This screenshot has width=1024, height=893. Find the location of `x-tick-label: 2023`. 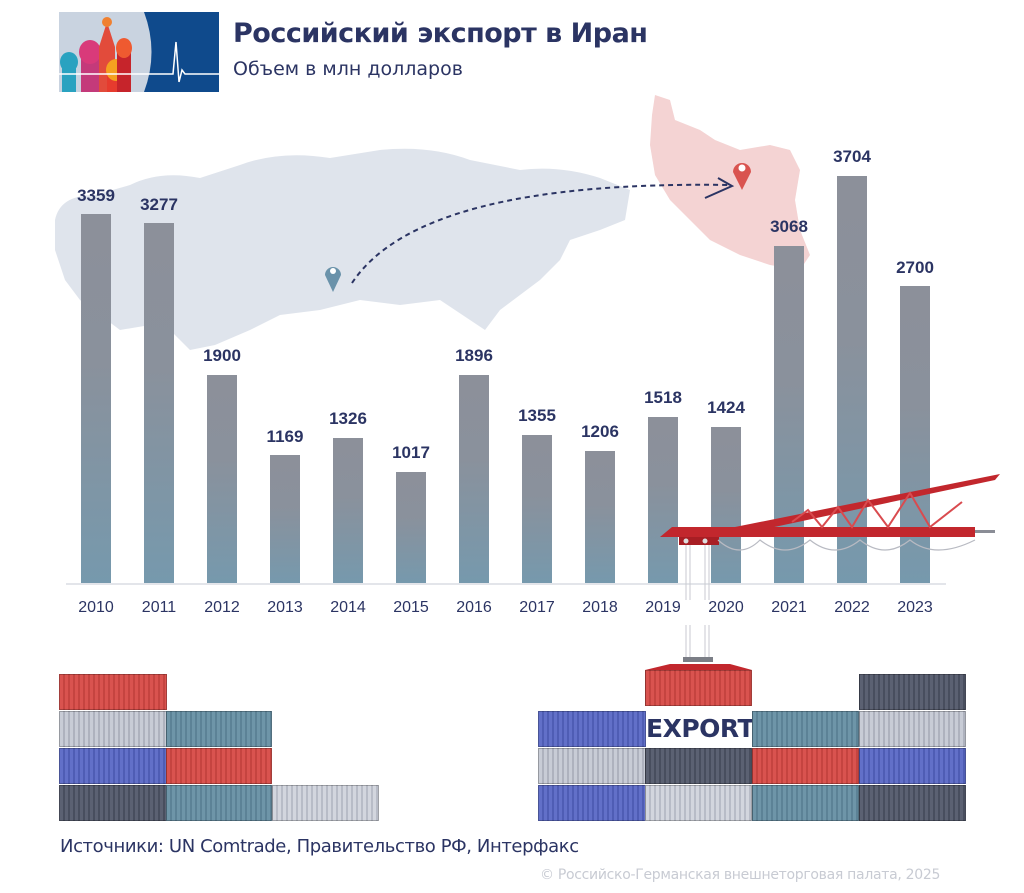

x-tick-label: 2023 is located at coordinates (915, 607).